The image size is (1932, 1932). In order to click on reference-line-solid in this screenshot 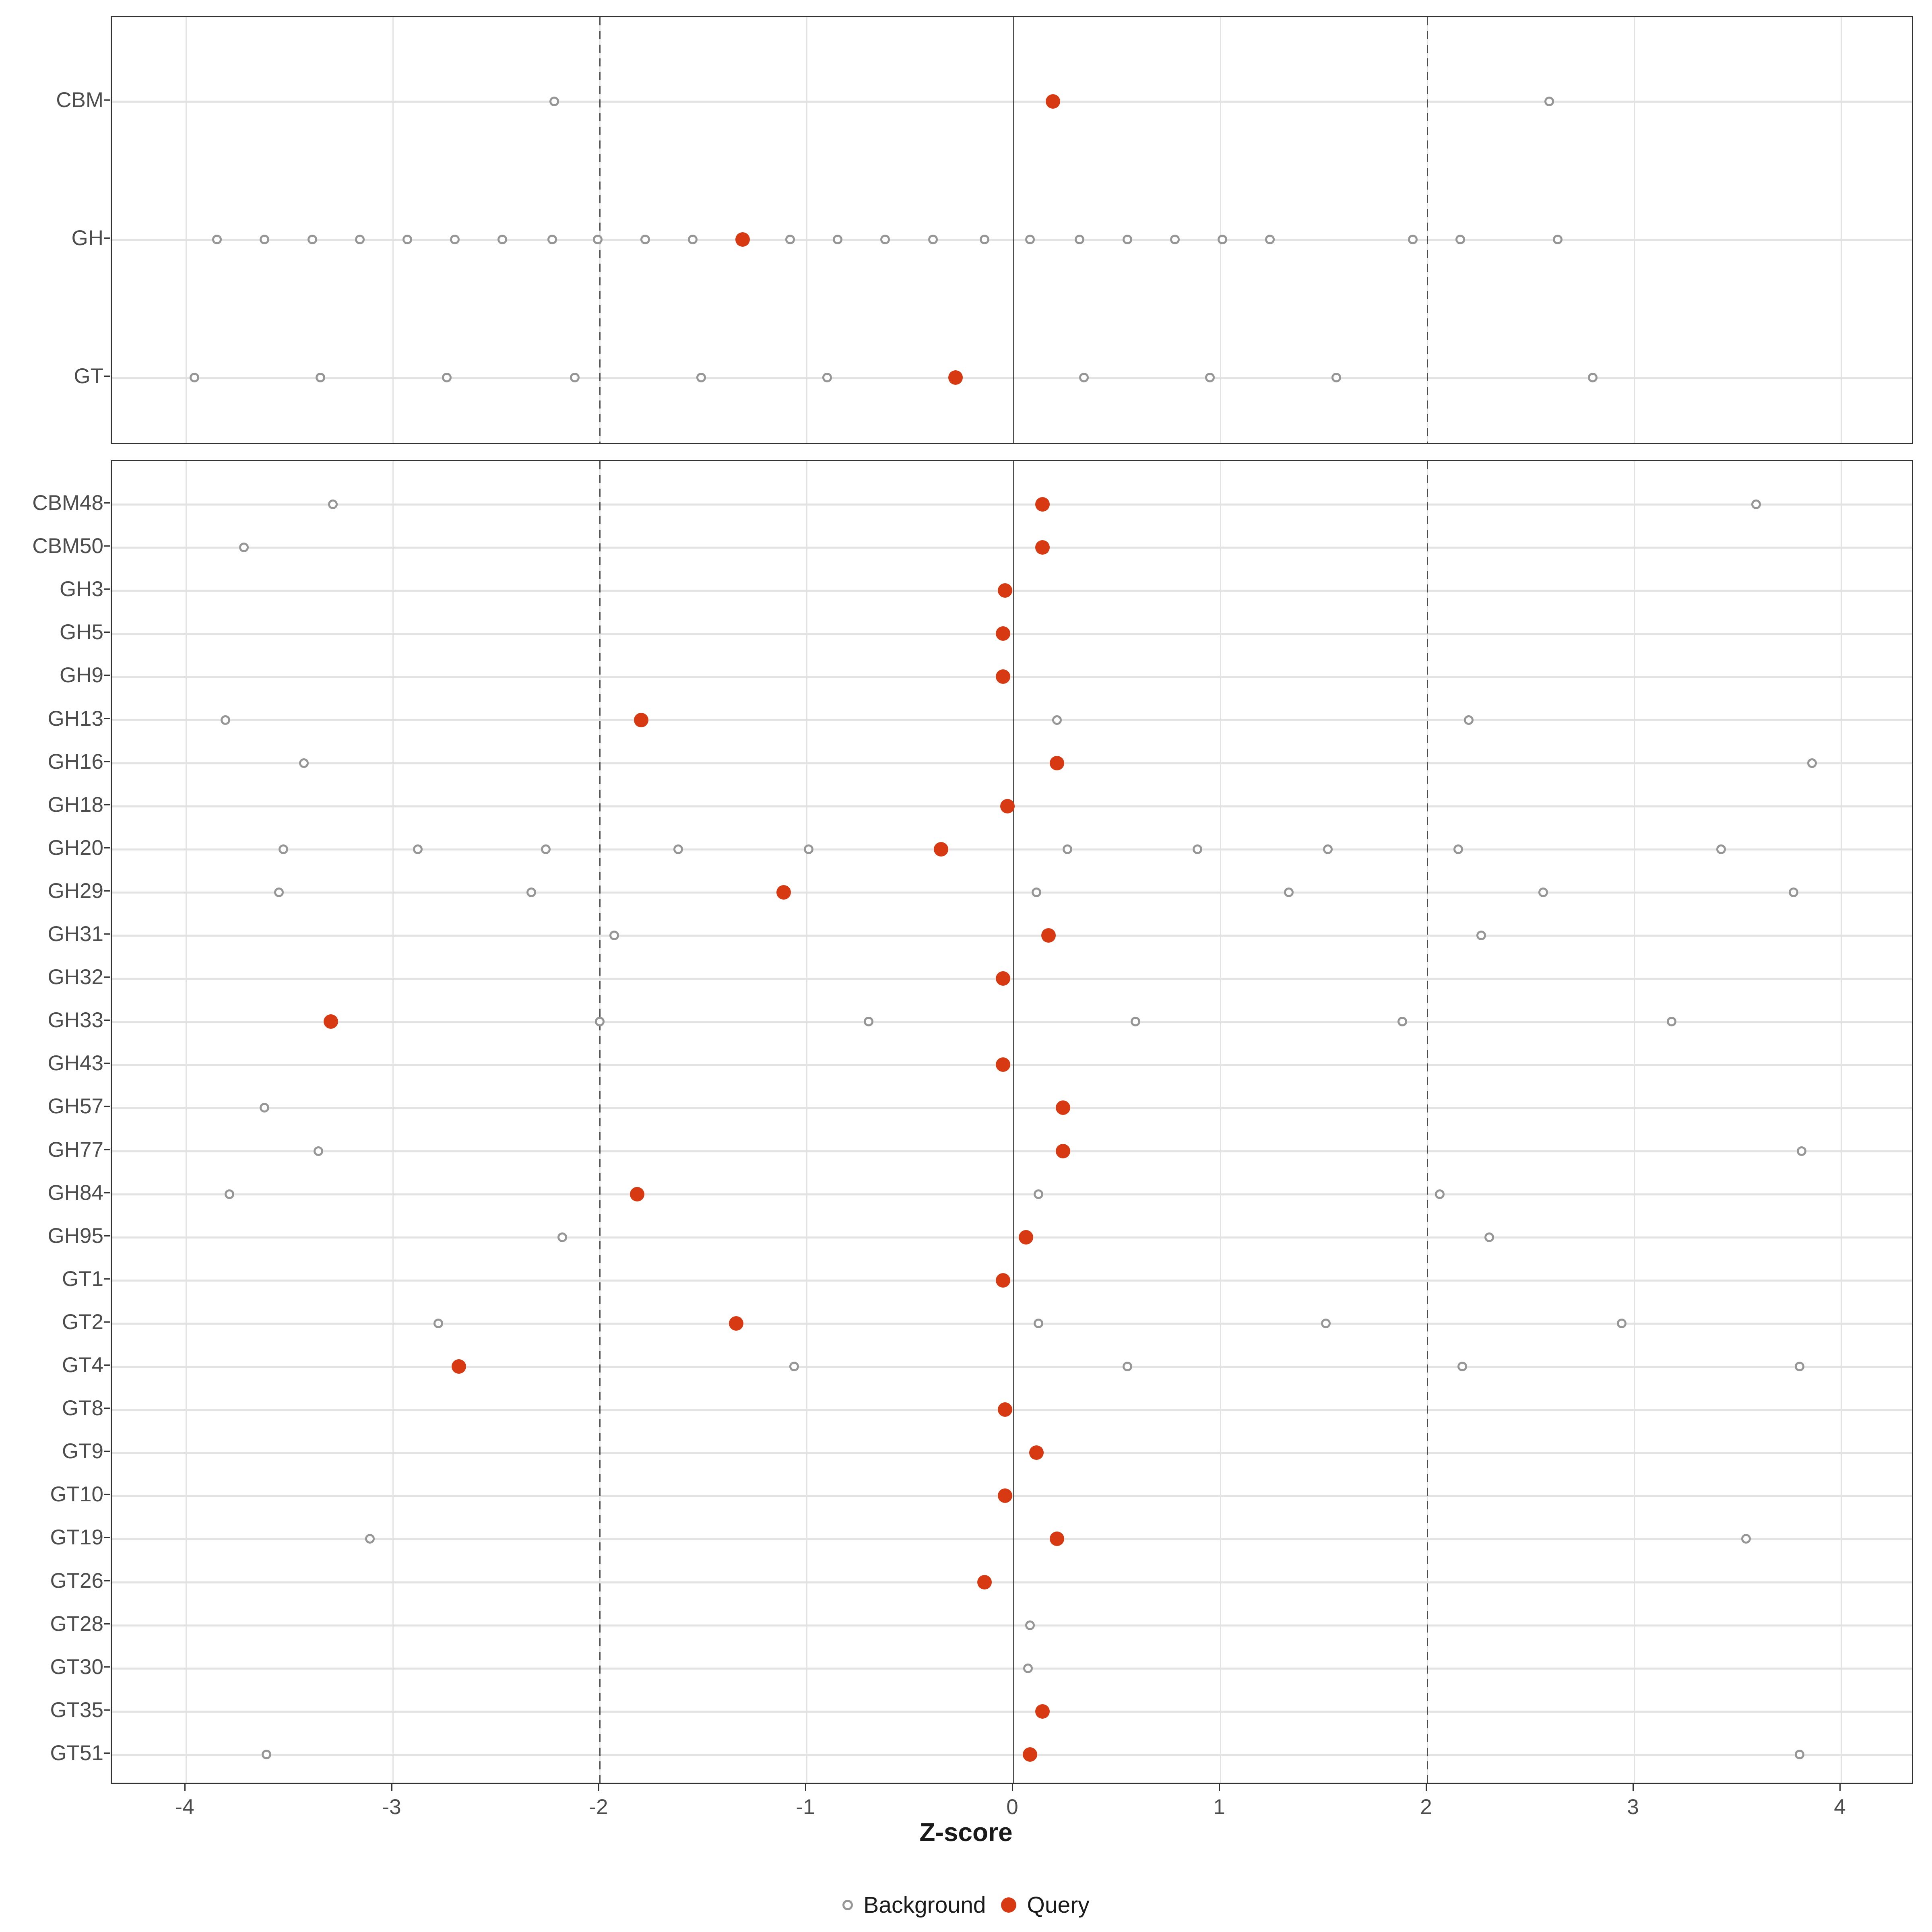, I will do `click(1013, 1122)`.